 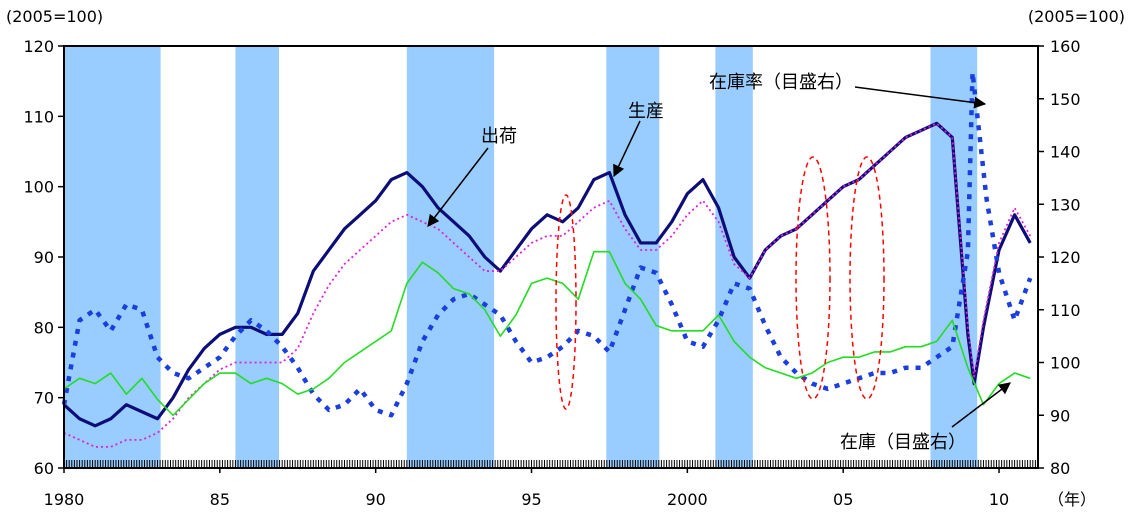 I want to click on arrow-shipments, so click(x=458, y=187).